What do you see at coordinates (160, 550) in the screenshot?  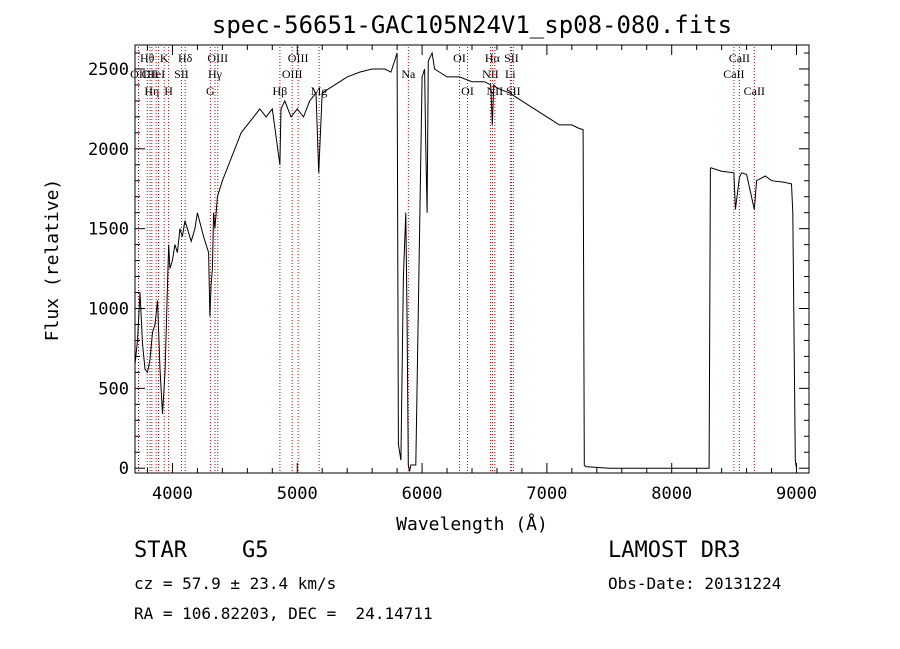 I see `object-class: STAR` at bounding box center [160, 550].